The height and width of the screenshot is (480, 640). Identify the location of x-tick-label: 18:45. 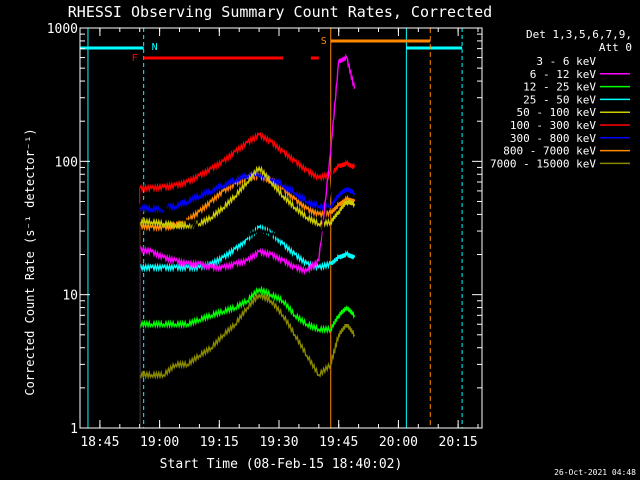
(99, 442).